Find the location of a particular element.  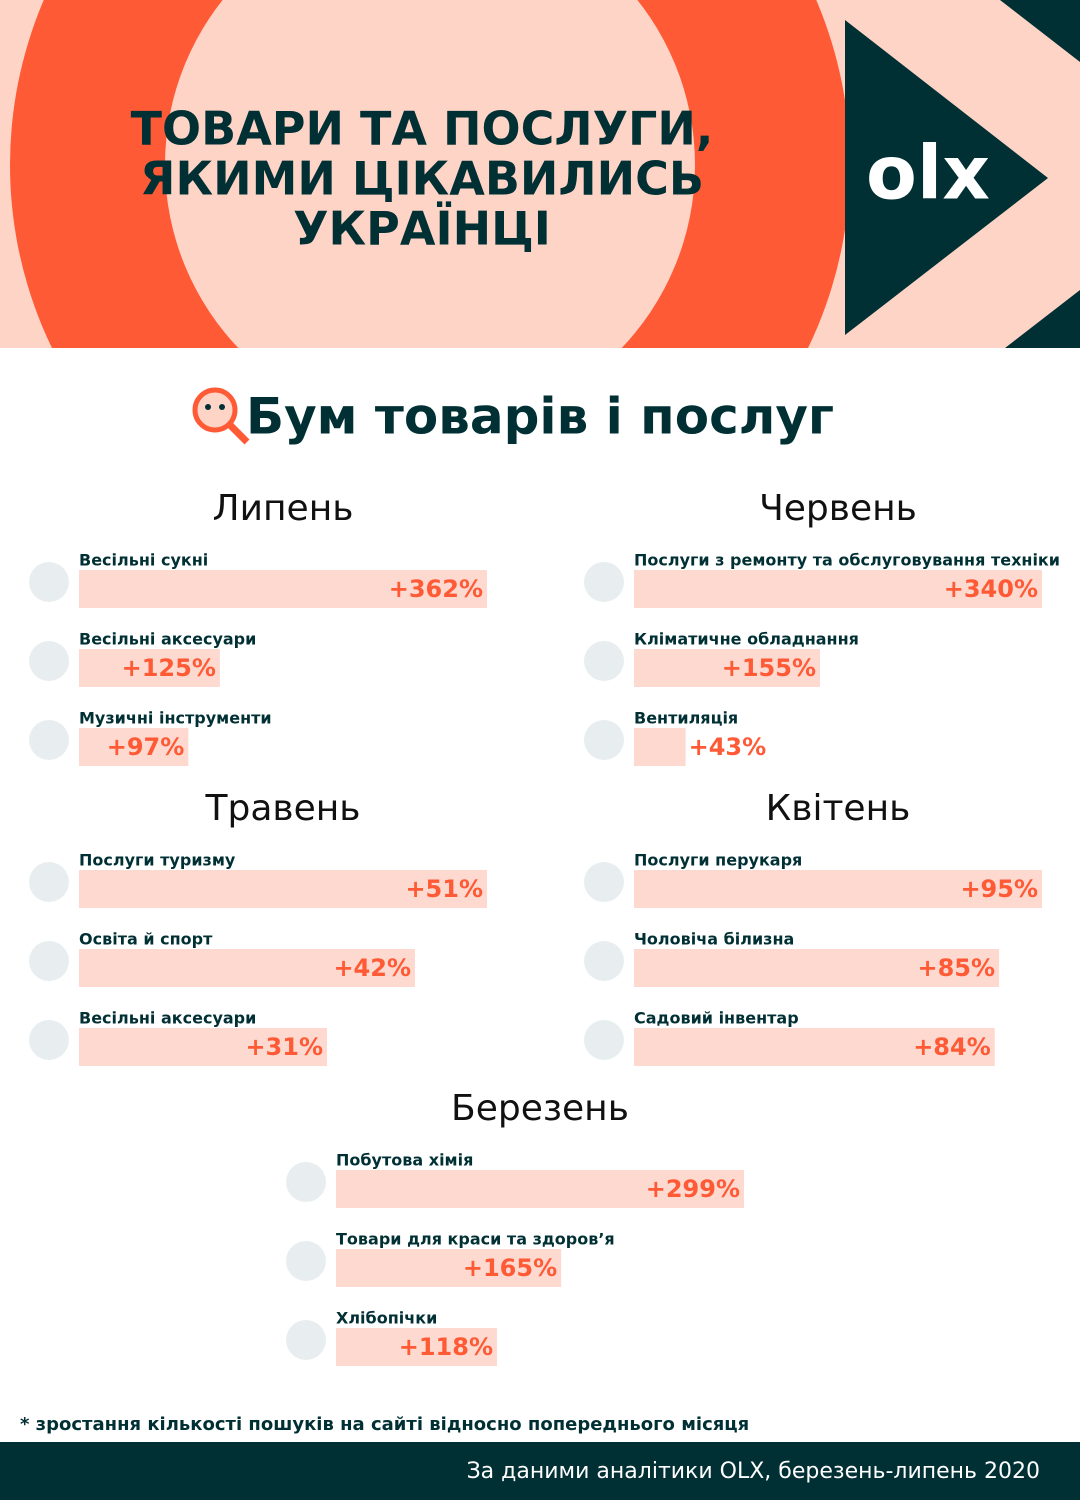

value-label: +84% is located at coordinates (952, 1047).